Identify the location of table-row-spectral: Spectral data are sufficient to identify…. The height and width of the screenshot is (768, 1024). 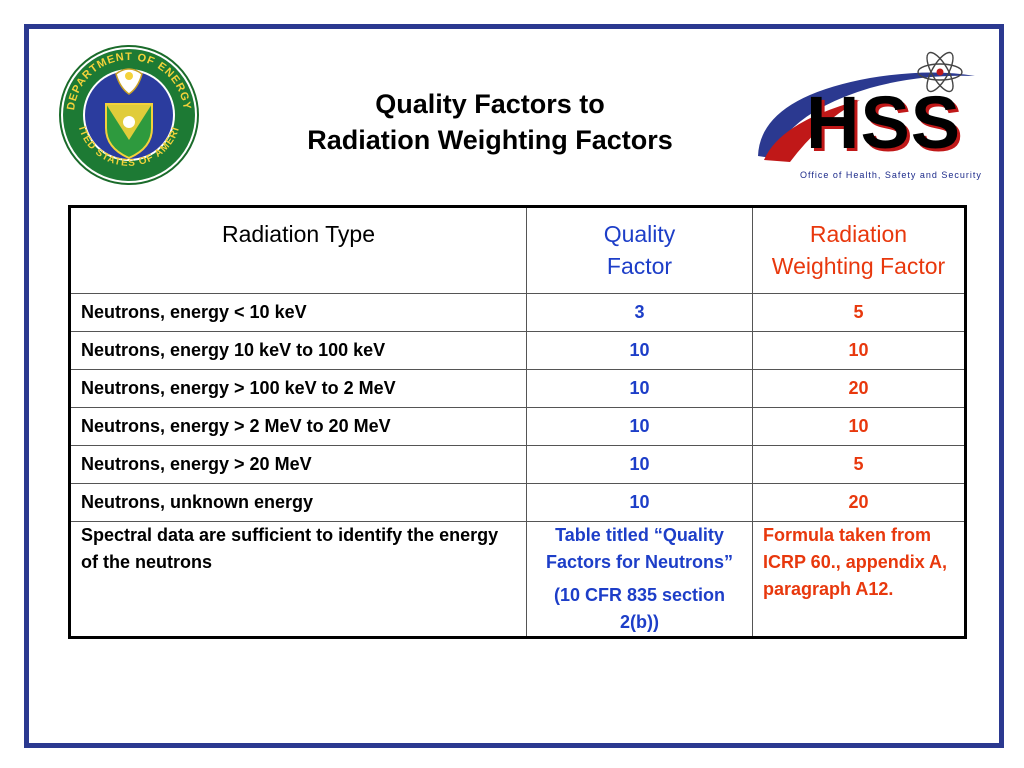
(517, 579).